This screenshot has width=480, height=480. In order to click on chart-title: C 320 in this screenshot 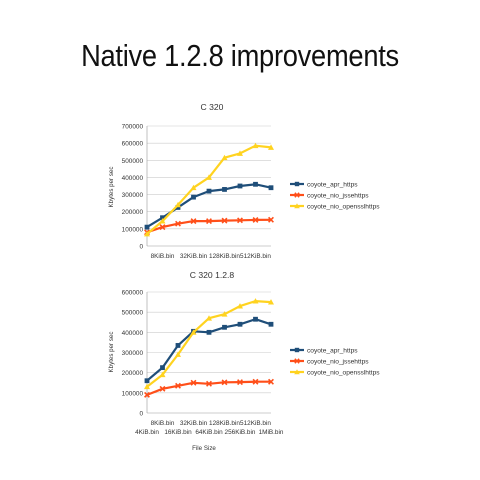, I will do `click(212, 107)`.